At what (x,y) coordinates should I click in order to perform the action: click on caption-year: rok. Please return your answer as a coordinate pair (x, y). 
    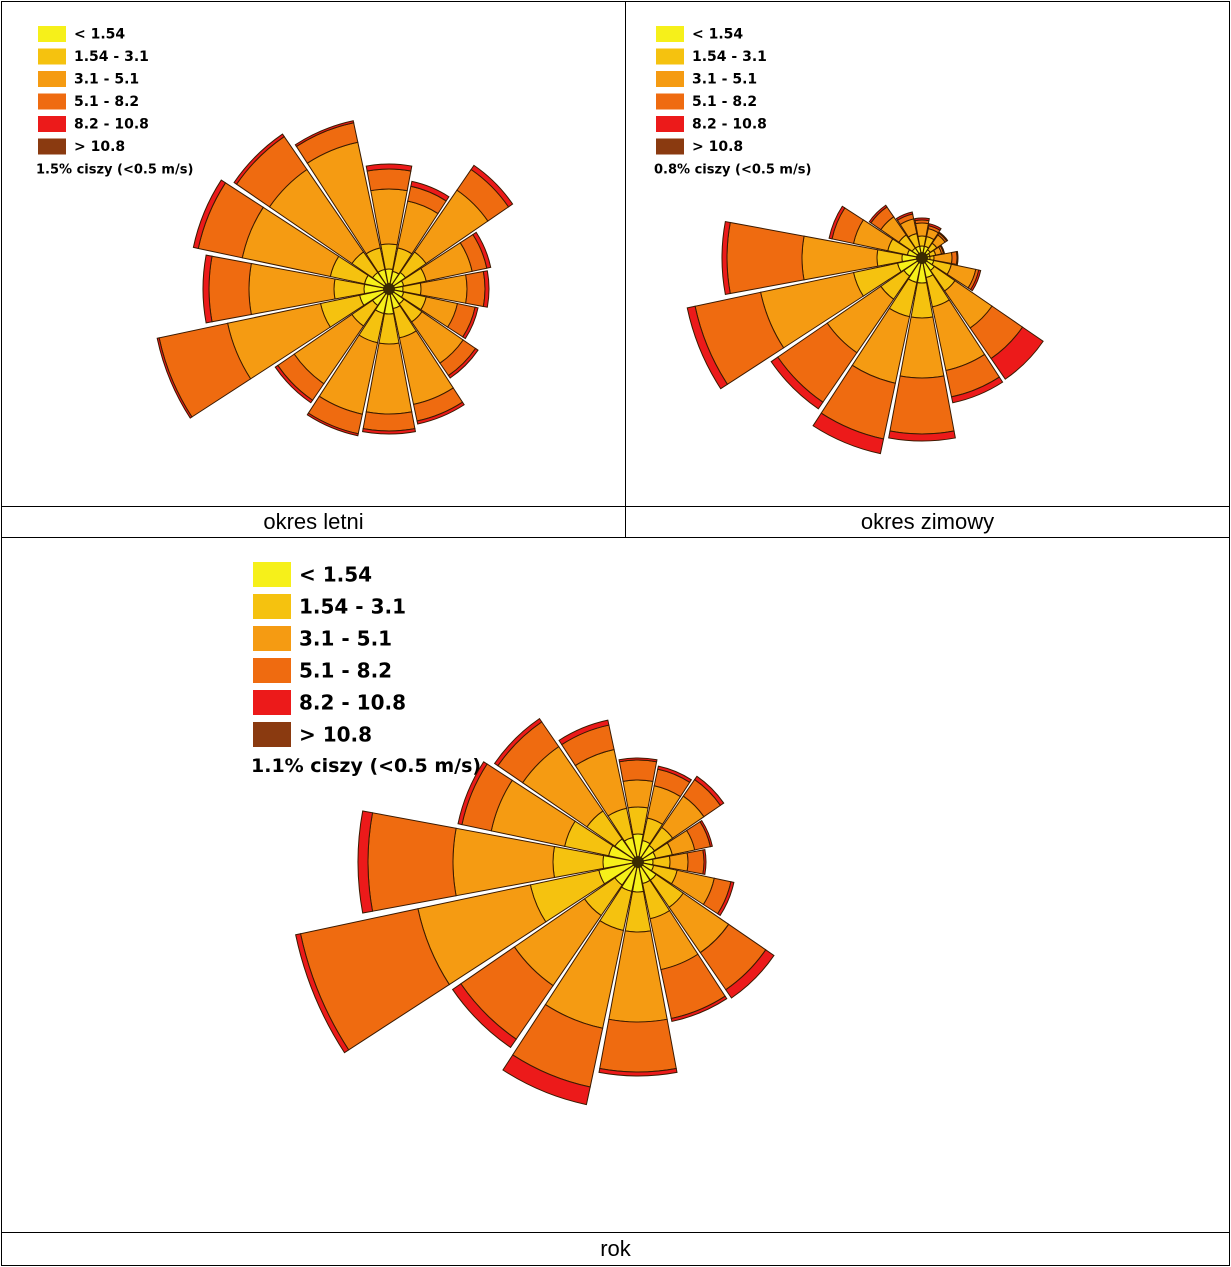
    Looking at the image, I should click on (615, 1249).